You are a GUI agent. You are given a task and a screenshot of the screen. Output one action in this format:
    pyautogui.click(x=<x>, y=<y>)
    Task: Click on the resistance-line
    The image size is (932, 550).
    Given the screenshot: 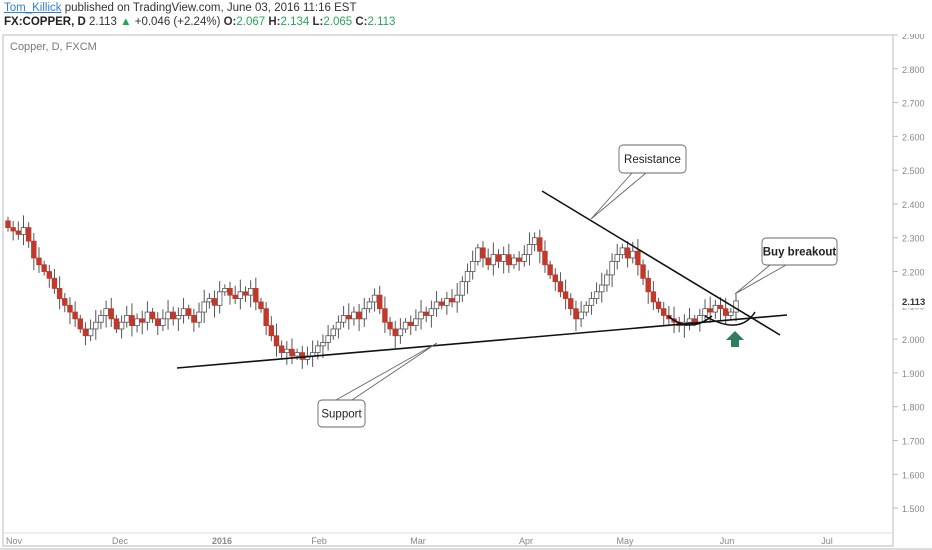 What is the action you would take?
    pyautogui.click(x=661, y=263)
    